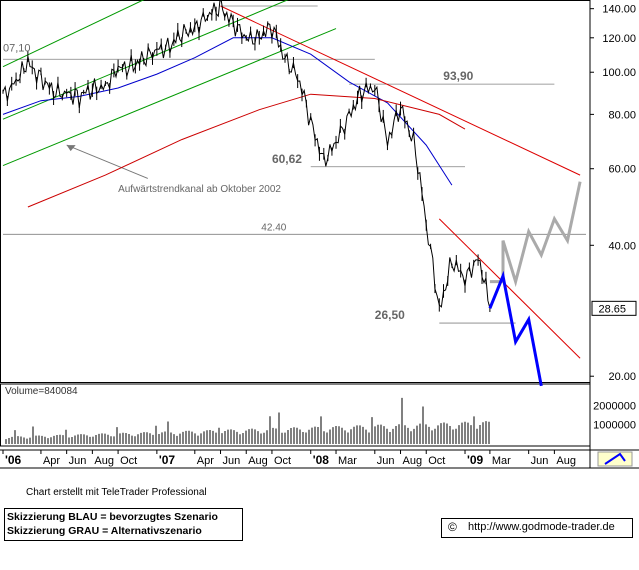 This screenshot has width=639, height=570. Describe the element at coordinates (282, 461) in the screenshot. I see `x-tick-label-9: Oct` at that location.